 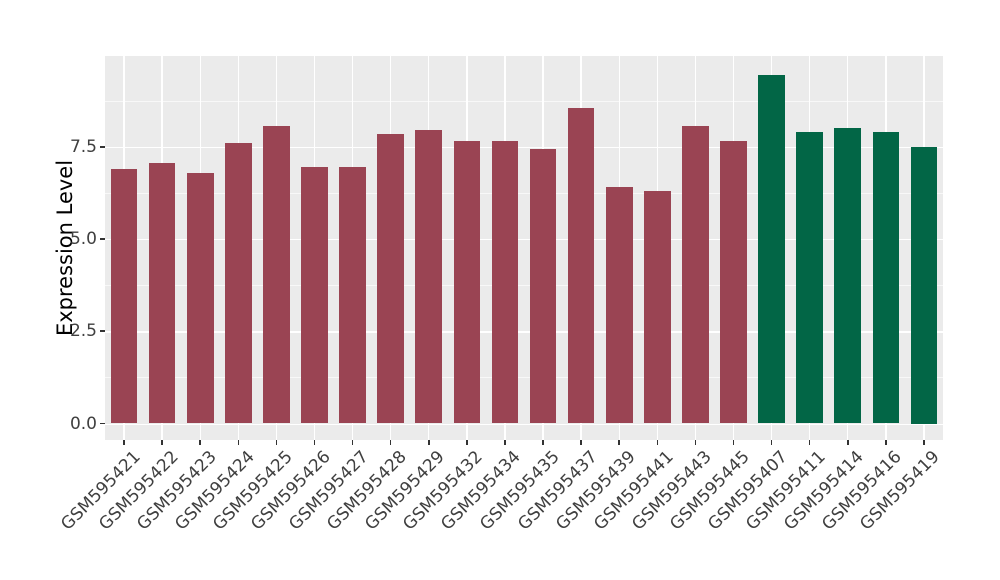 I want to click on bar-GSM595443, so click(x=695, y=275).